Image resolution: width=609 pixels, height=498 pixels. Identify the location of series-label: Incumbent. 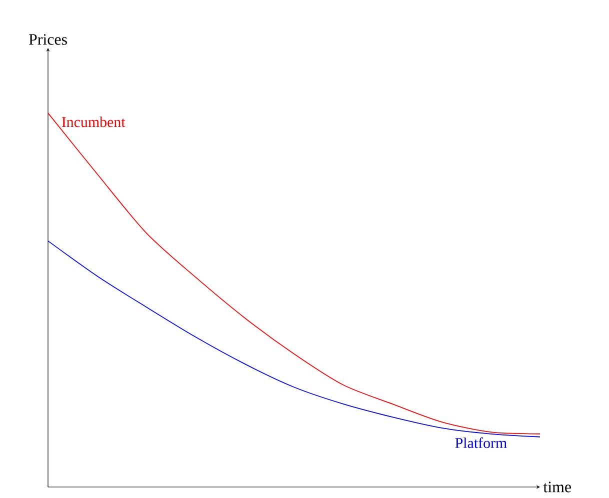
(94, 122).